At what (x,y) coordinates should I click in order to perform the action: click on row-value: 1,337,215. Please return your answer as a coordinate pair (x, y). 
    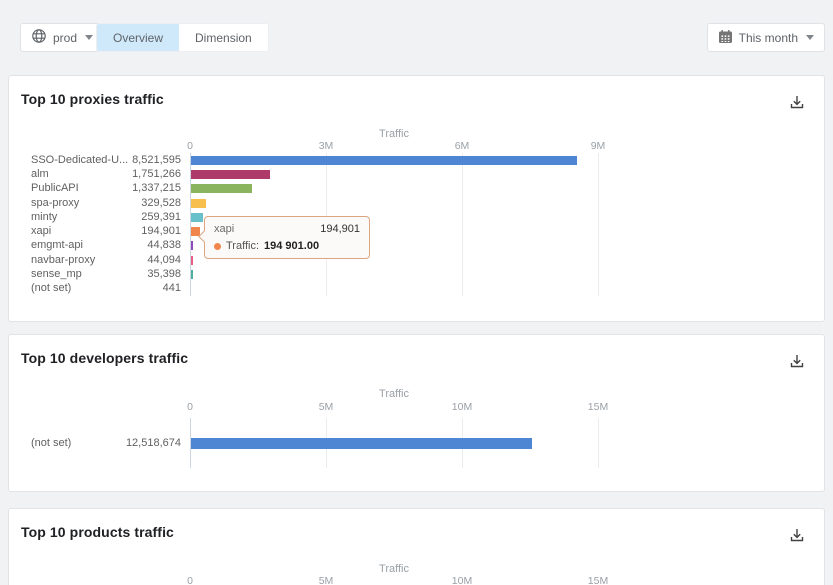
    Looking at the image, I should click on (156, 188).